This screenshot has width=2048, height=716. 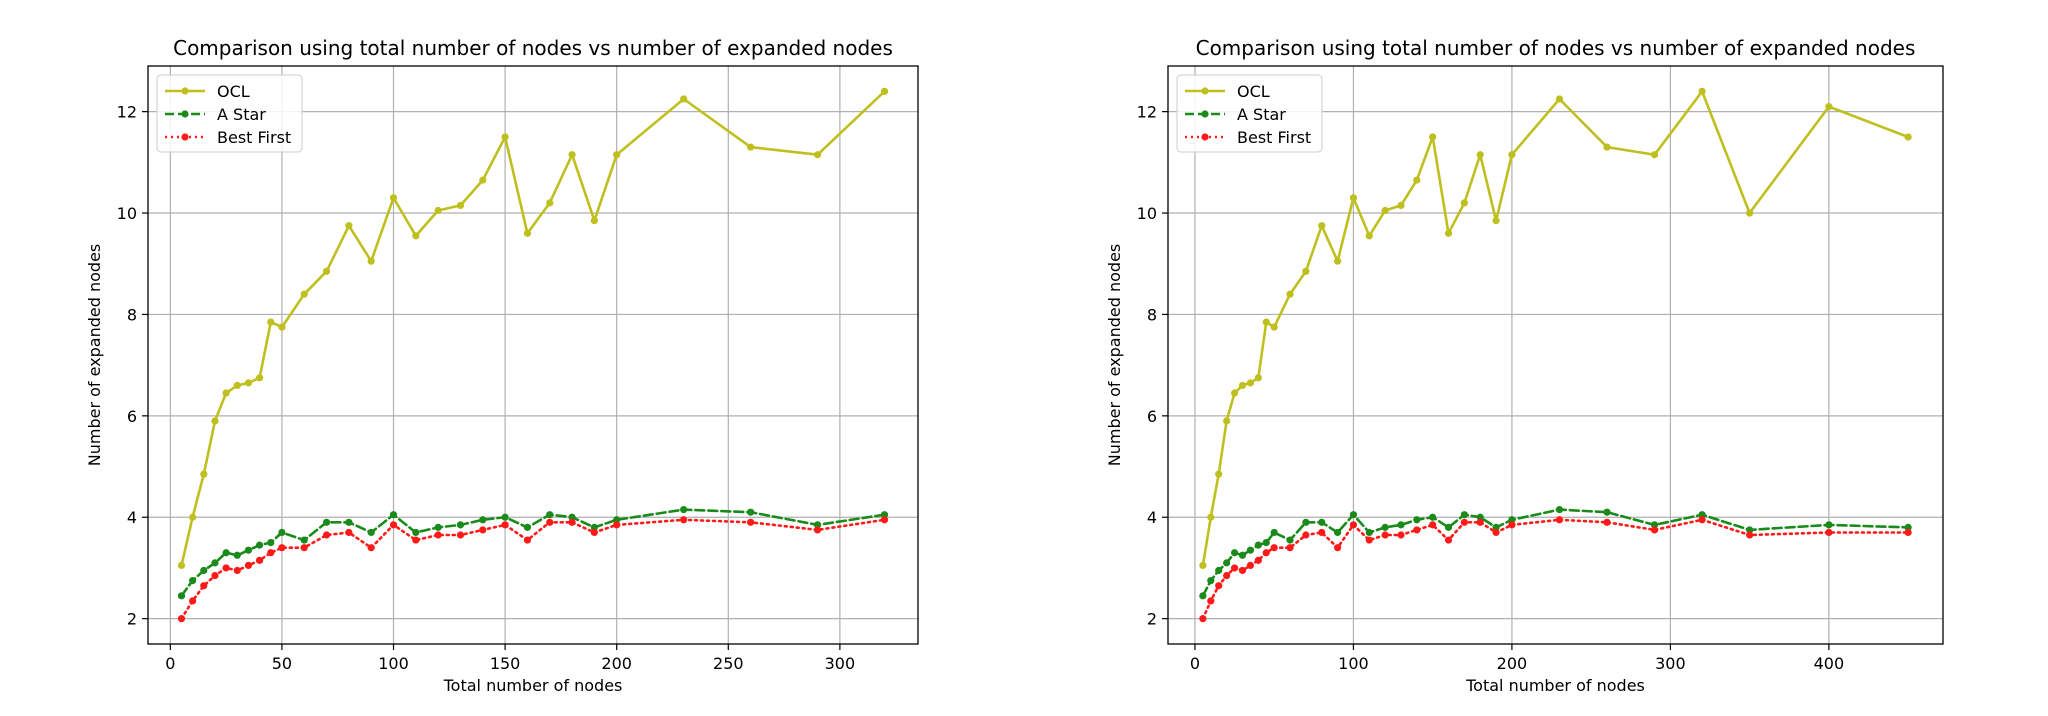 I want to click on legend-label: A Star, so click(x=241, y=114).